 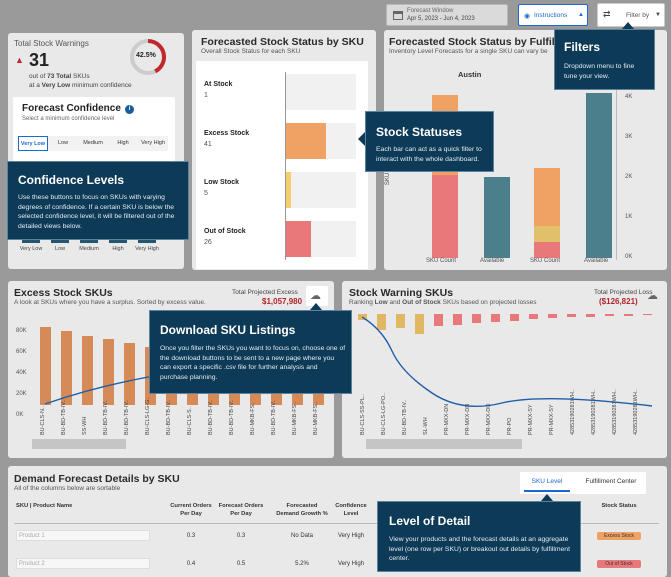 What do you see at coordinates (616, 169) in the screenshot?
I see `fulfillment-divider` at bounding box center [616, 169].